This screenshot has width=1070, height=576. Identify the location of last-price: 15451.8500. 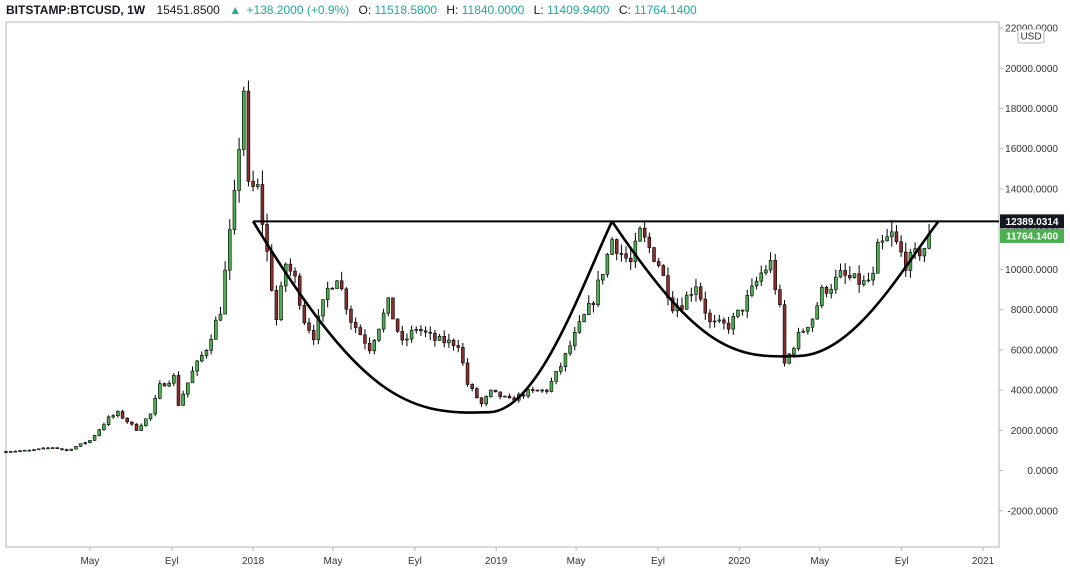
(188, 10).